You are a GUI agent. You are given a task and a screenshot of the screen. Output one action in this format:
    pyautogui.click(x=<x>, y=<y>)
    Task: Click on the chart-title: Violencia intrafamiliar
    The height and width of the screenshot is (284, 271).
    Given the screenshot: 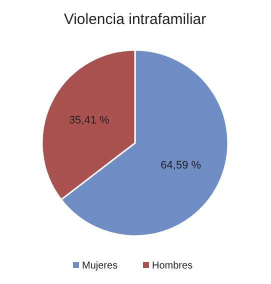 What is the action you would take?
    pyautogui.click(x=135, y=19)
    